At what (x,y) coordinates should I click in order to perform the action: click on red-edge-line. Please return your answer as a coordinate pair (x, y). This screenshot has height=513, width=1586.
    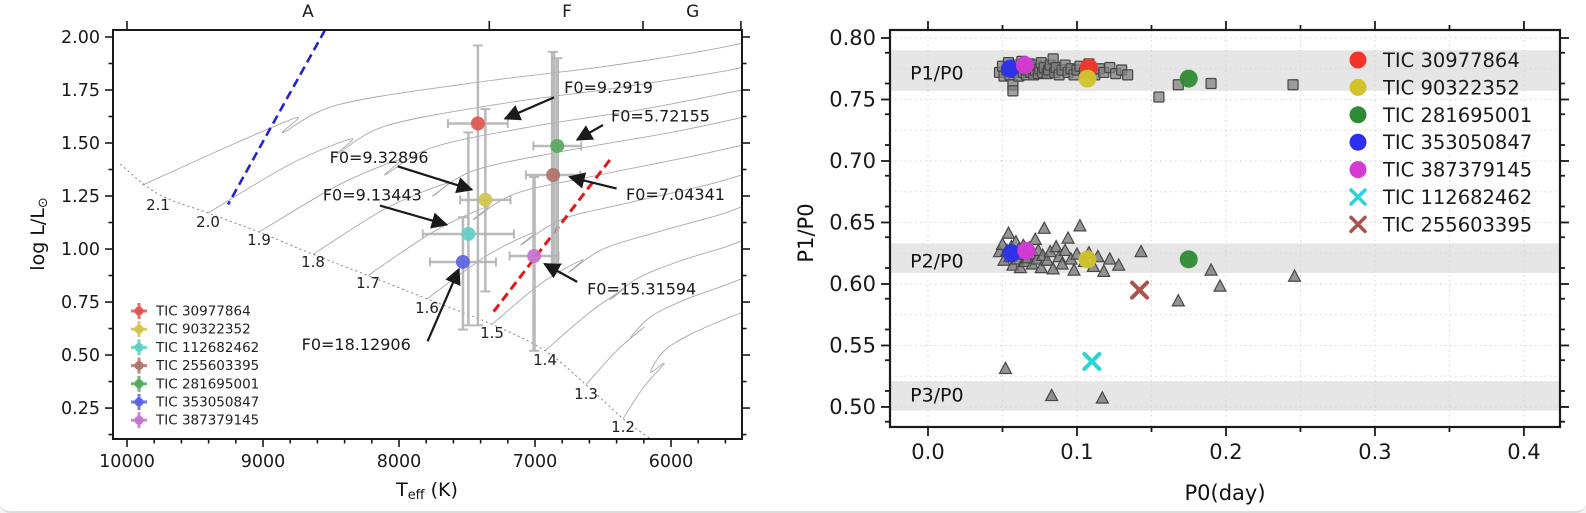
    Looking at the image, I should click on (551, 236).